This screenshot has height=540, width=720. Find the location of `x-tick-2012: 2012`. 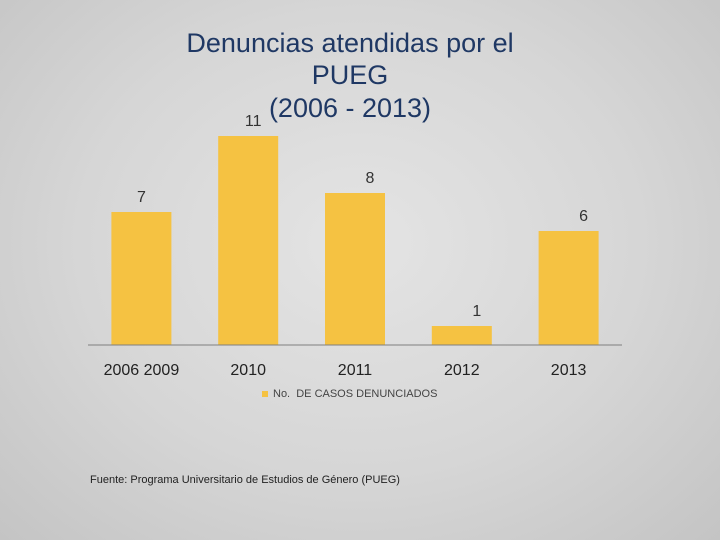

x-tick-2012: 2012 is located at coordinates (462, 370).